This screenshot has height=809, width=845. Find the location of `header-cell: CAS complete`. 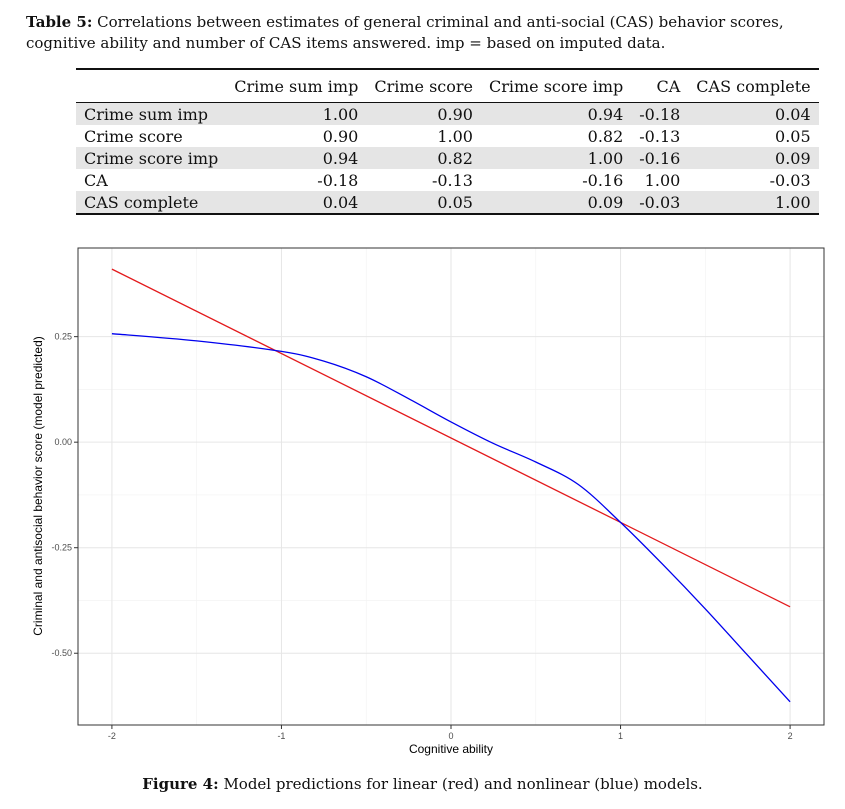

header-cell: CAS complete is located at coordinates (753, 86).